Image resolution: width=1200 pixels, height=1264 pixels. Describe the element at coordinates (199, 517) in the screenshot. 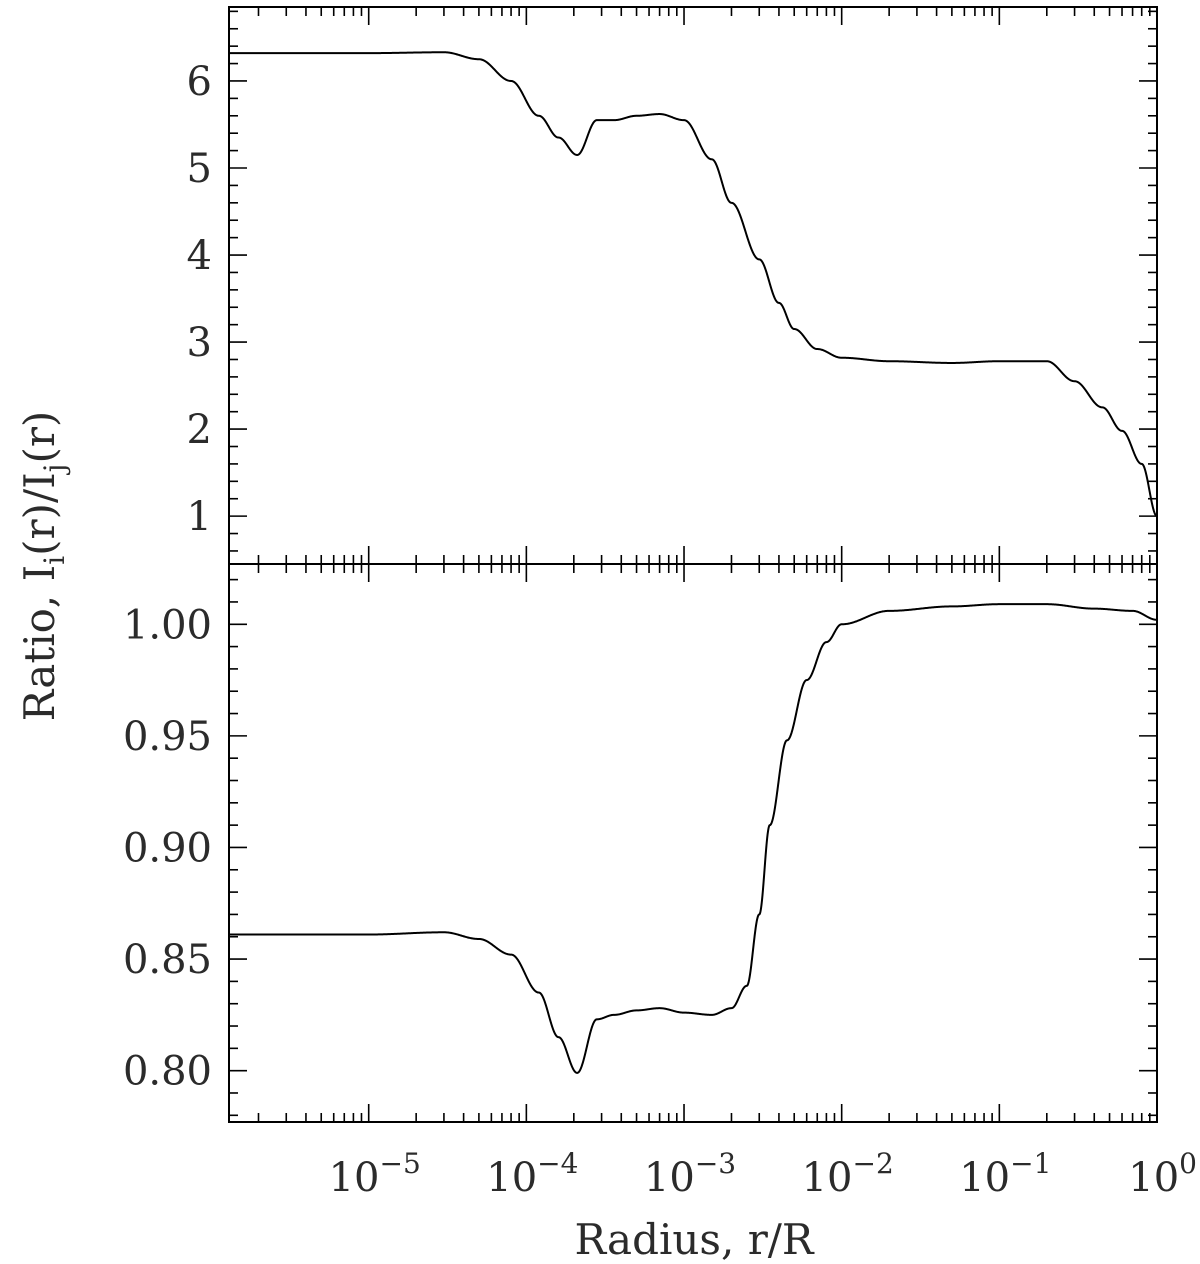

I see `y-tick-label: 1` at that location.